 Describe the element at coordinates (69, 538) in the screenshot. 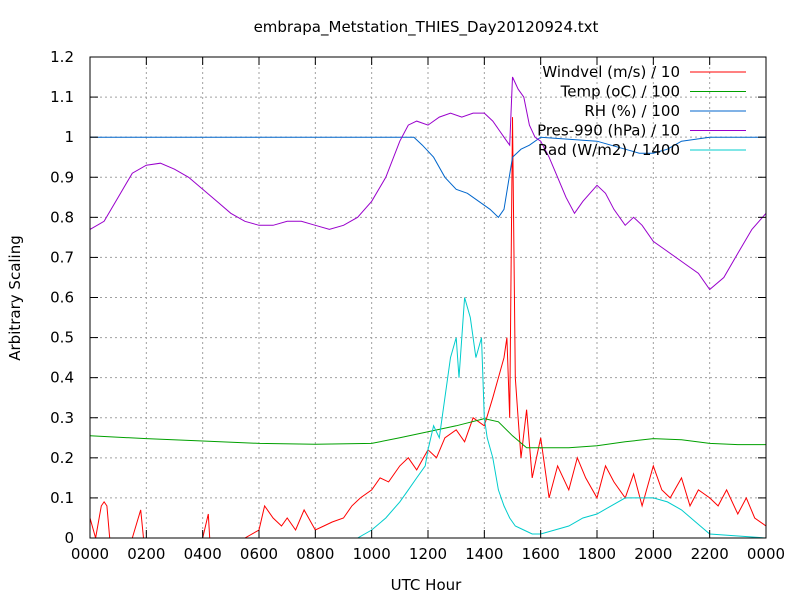

I see `y-tick-label: 0` at that location.